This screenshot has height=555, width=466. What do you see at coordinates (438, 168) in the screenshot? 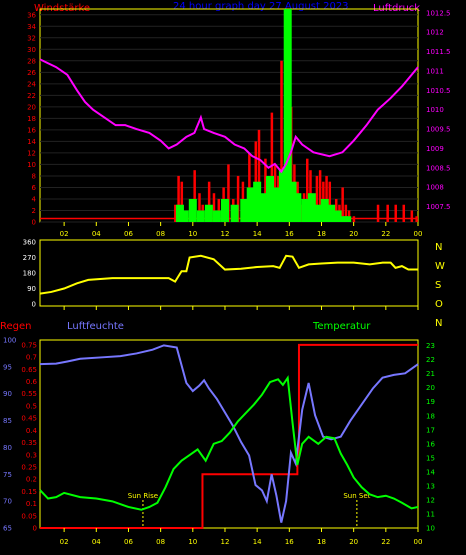
I see `pressure-tick-label: 1008.5` at bounding box center [438, 168].